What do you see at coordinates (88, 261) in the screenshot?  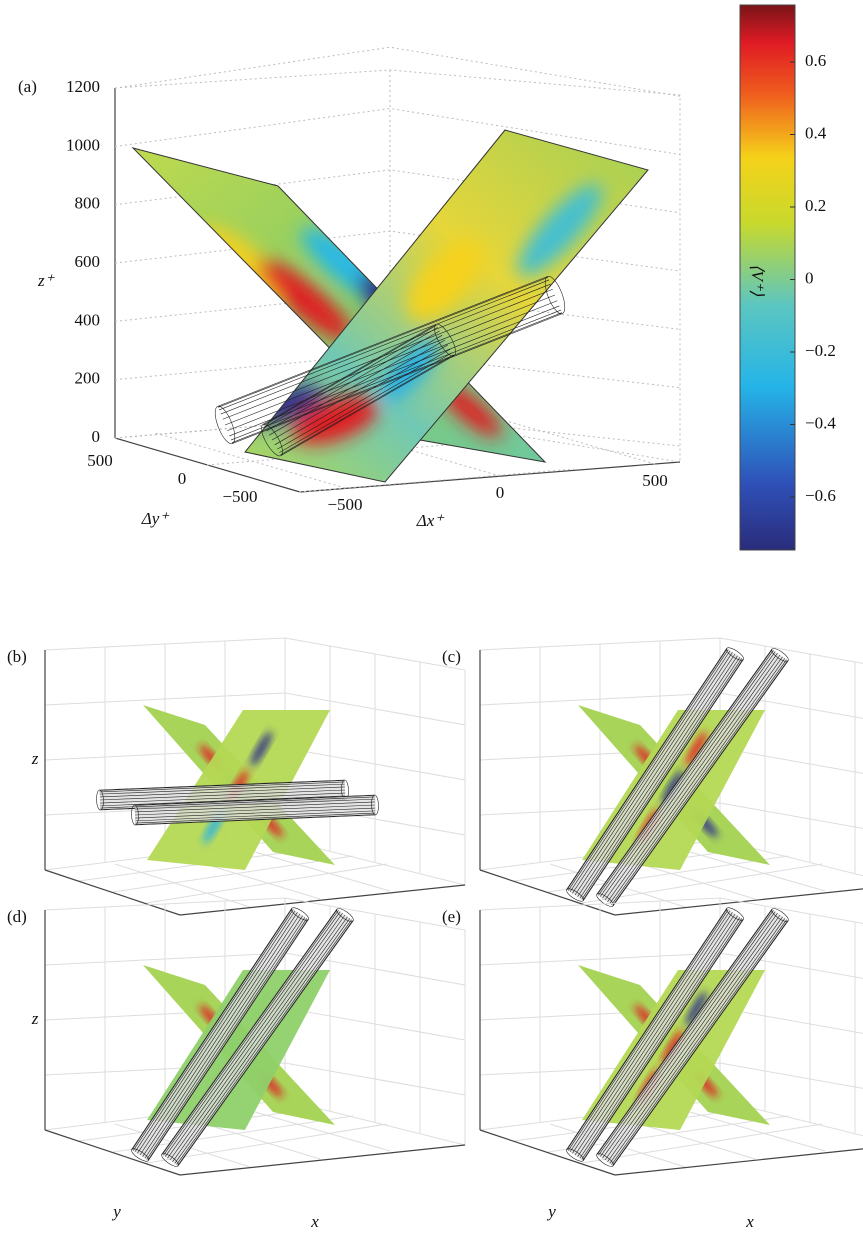 I see `z-tick-label: 600` at bounding box center [88, 261].